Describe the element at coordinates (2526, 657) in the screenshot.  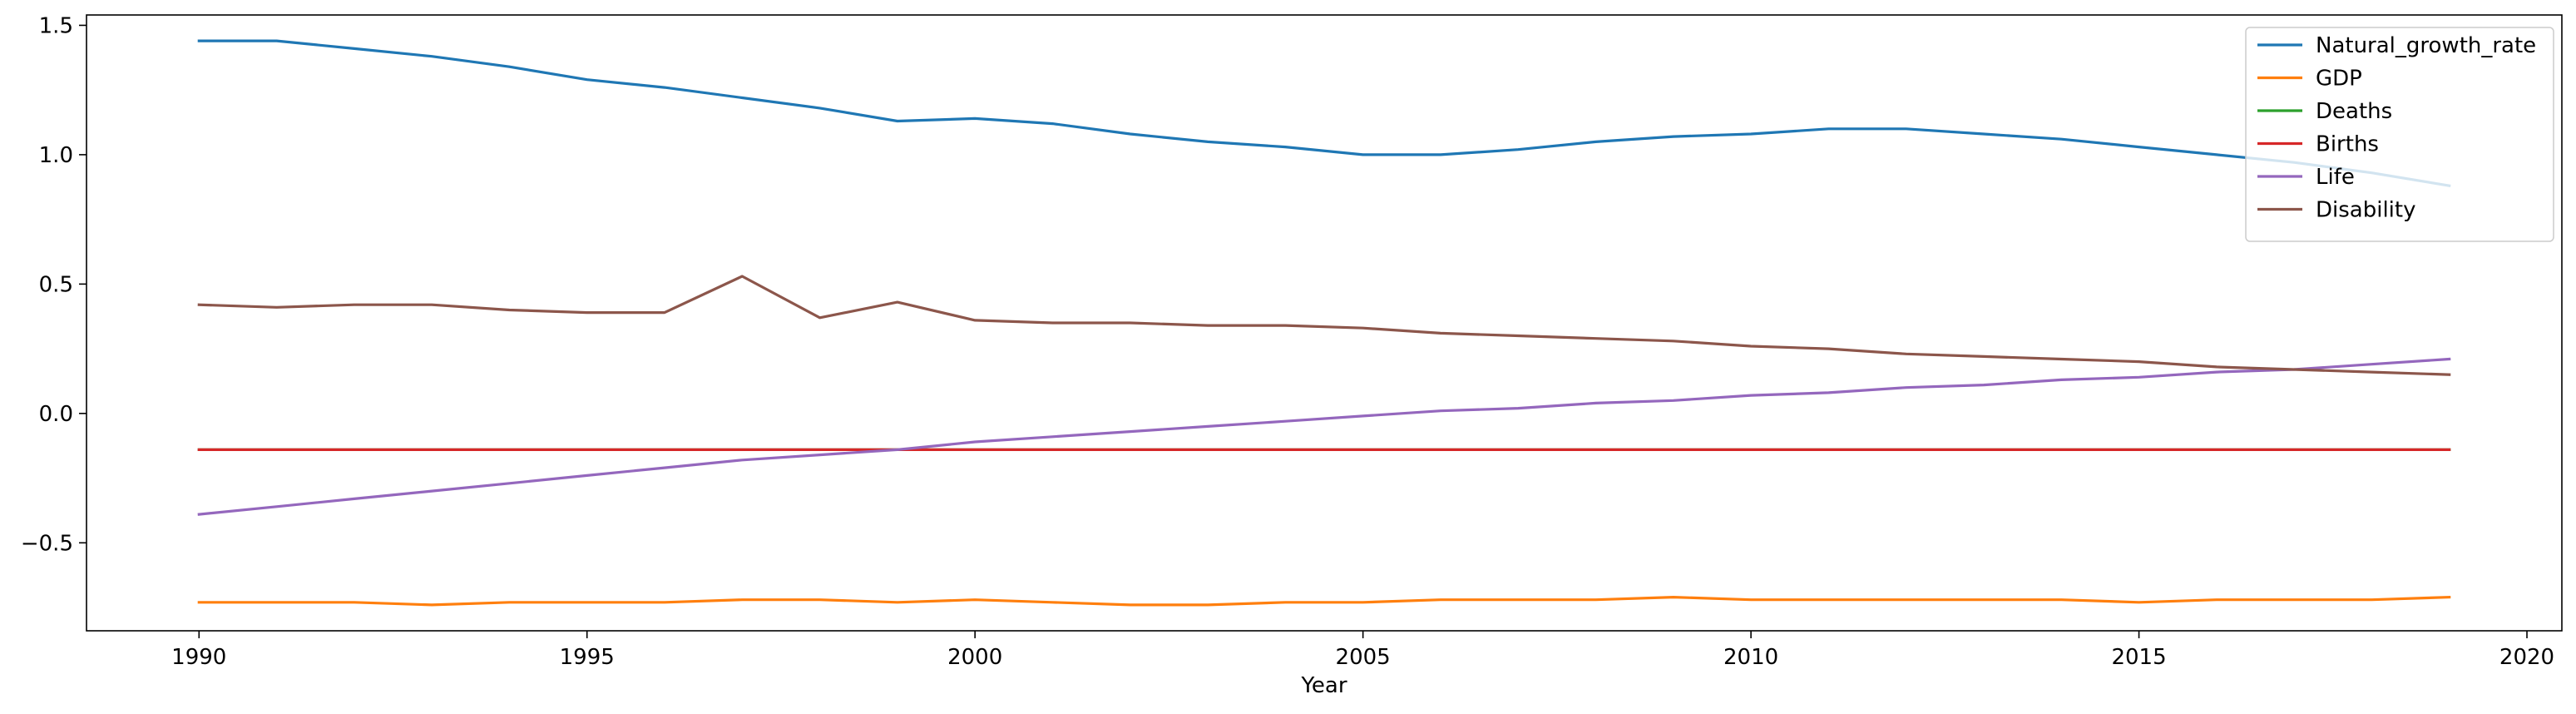
I see `x-tick-label: 2020` at that location.